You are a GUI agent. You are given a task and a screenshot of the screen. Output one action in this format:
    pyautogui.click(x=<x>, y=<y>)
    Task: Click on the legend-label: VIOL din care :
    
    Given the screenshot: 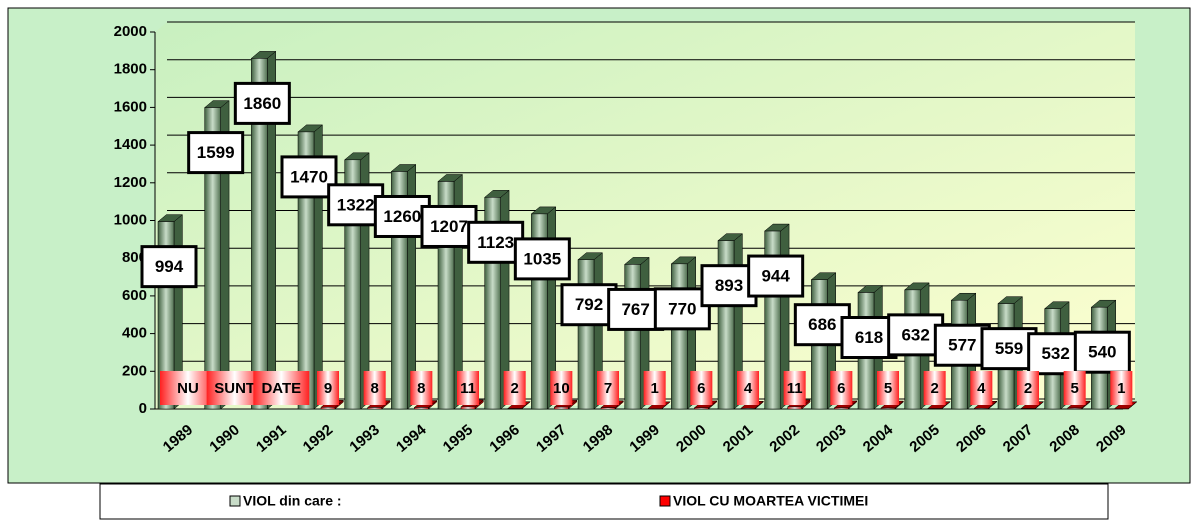 What is the action you would take?
    pyautogui.click(x=292, y=501)
    